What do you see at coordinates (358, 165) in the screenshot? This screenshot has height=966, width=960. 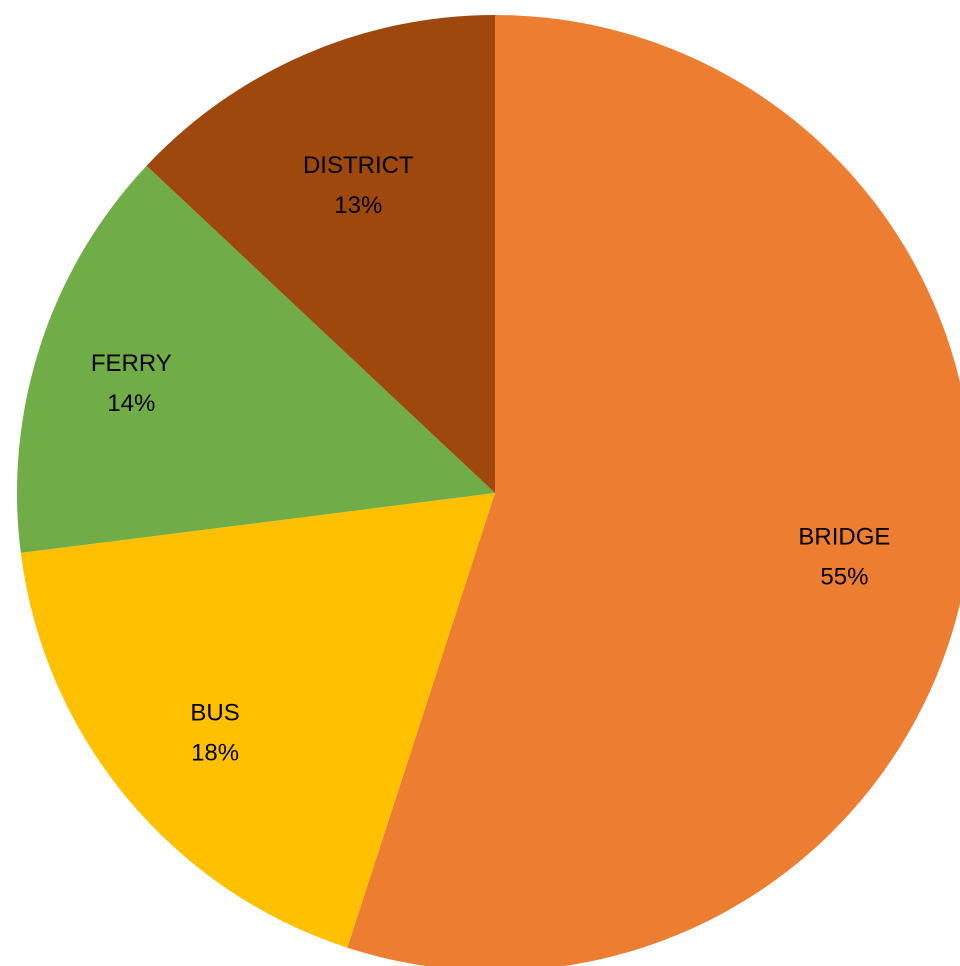 I see `slice-category-label-district: DISTRICT` at bounding box center [358, 165].